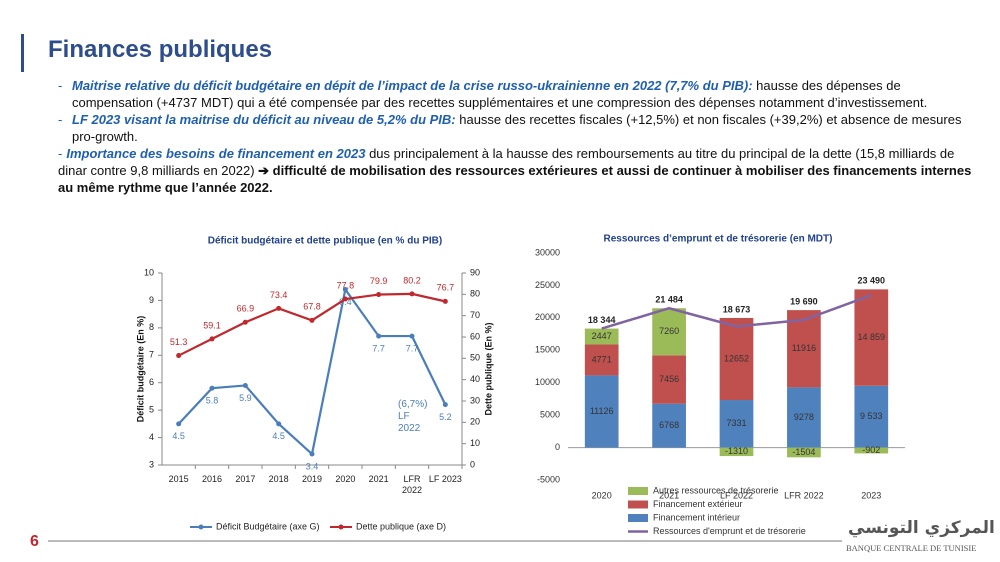 The width and height of the screenshot is (1000, 562). Describe the element at coordinates (475, 400) in the screenshot. I see `y2-tick-label: 30` at that location.